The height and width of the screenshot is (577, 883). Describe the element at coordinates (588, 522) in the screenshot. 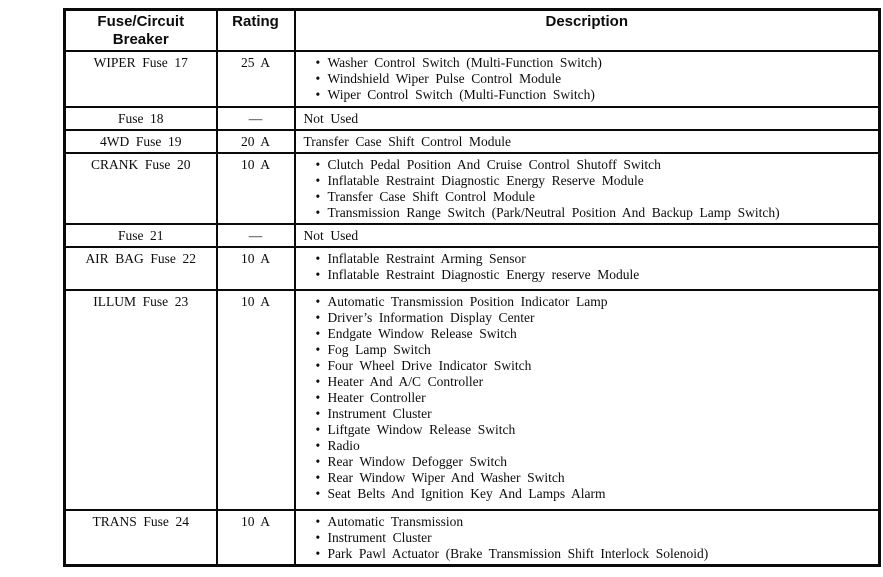

I see `description-bullet: Automatic Transmission` at that location.